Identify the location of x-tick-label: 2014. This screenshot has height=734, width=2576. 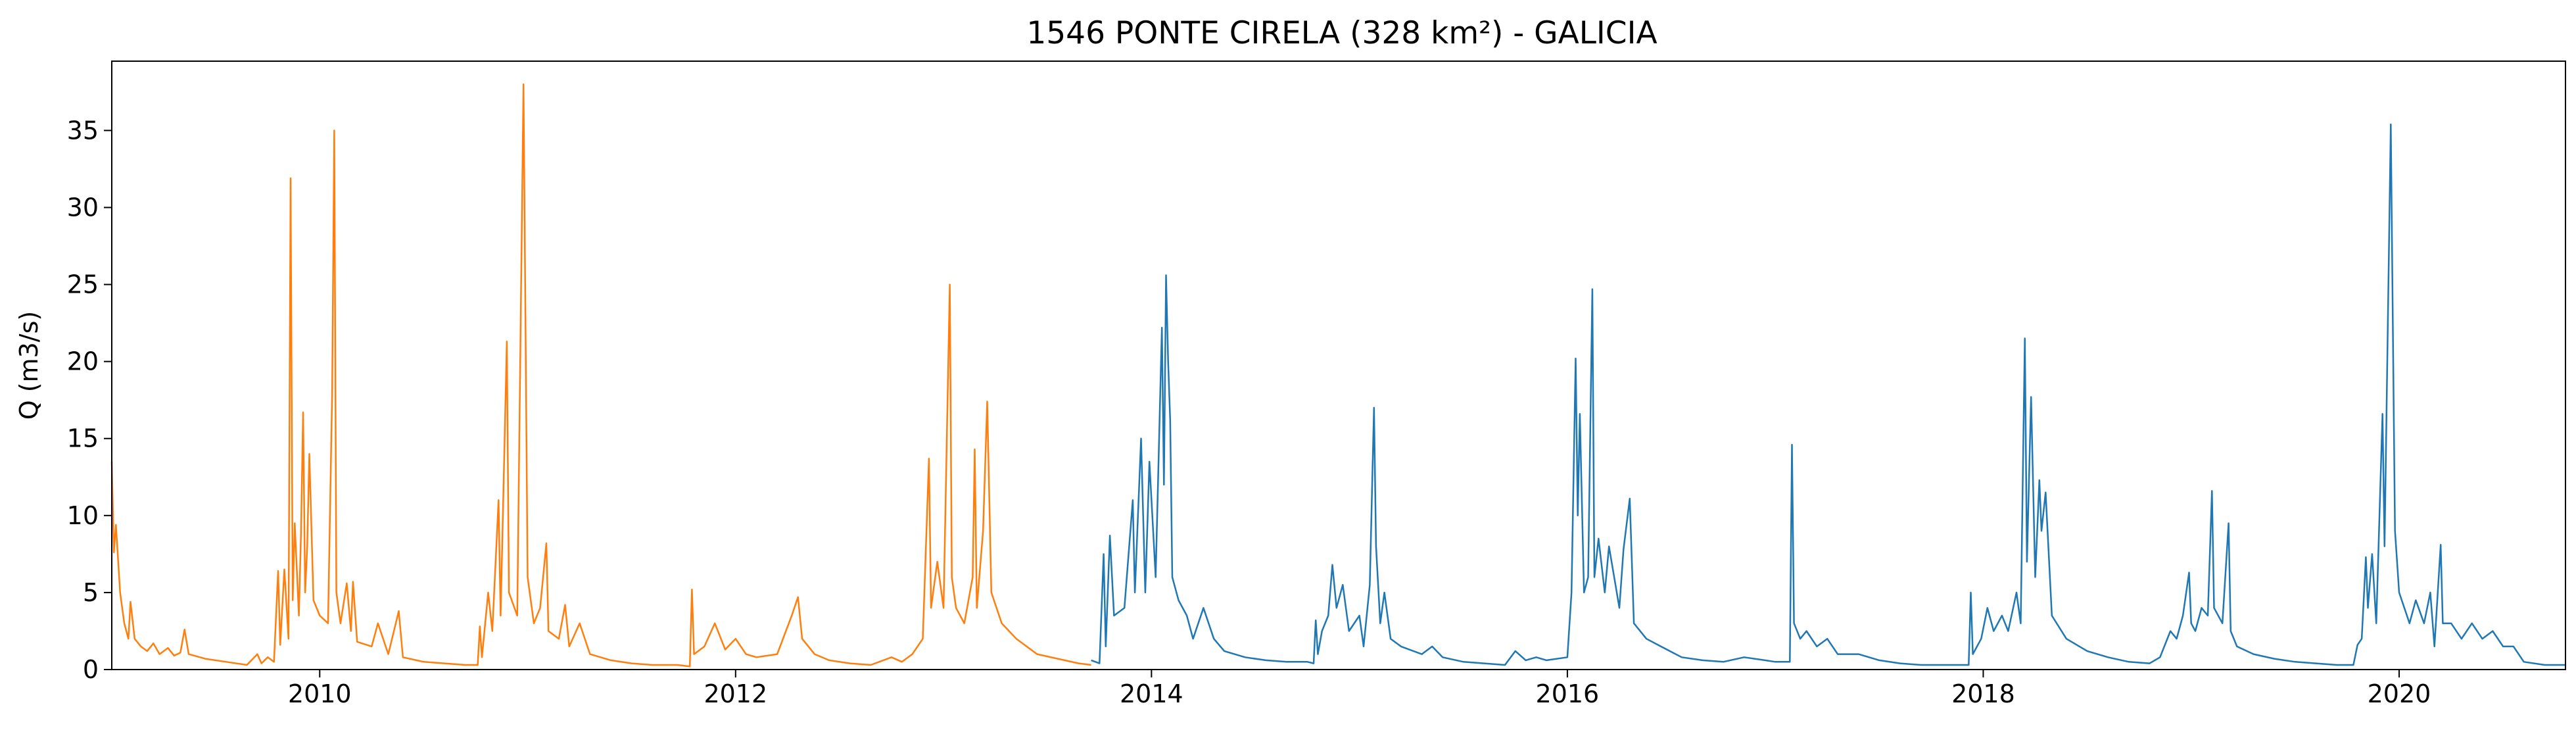
(1152, 694).